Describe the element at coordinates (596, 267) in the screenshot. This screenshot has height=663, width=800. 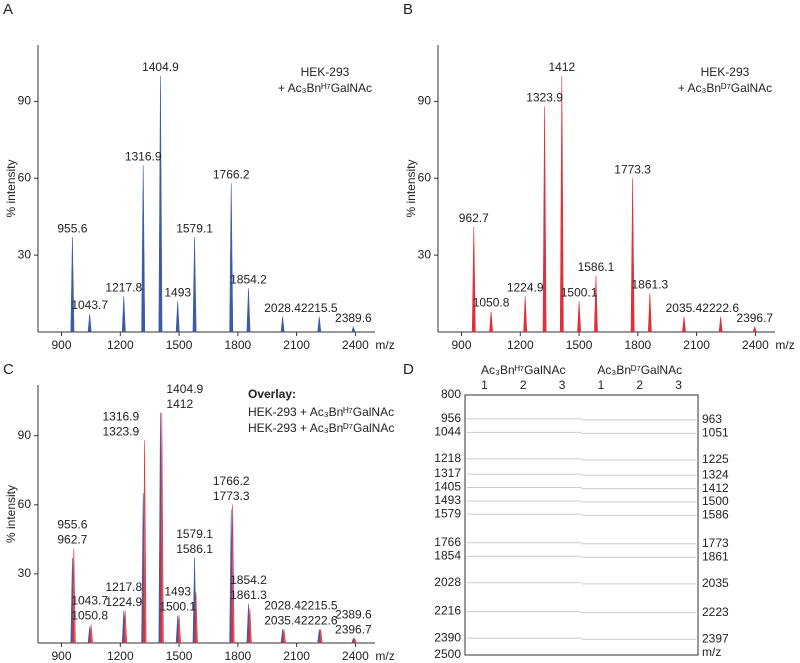
I see `peak-label: 1586.1` at that location.